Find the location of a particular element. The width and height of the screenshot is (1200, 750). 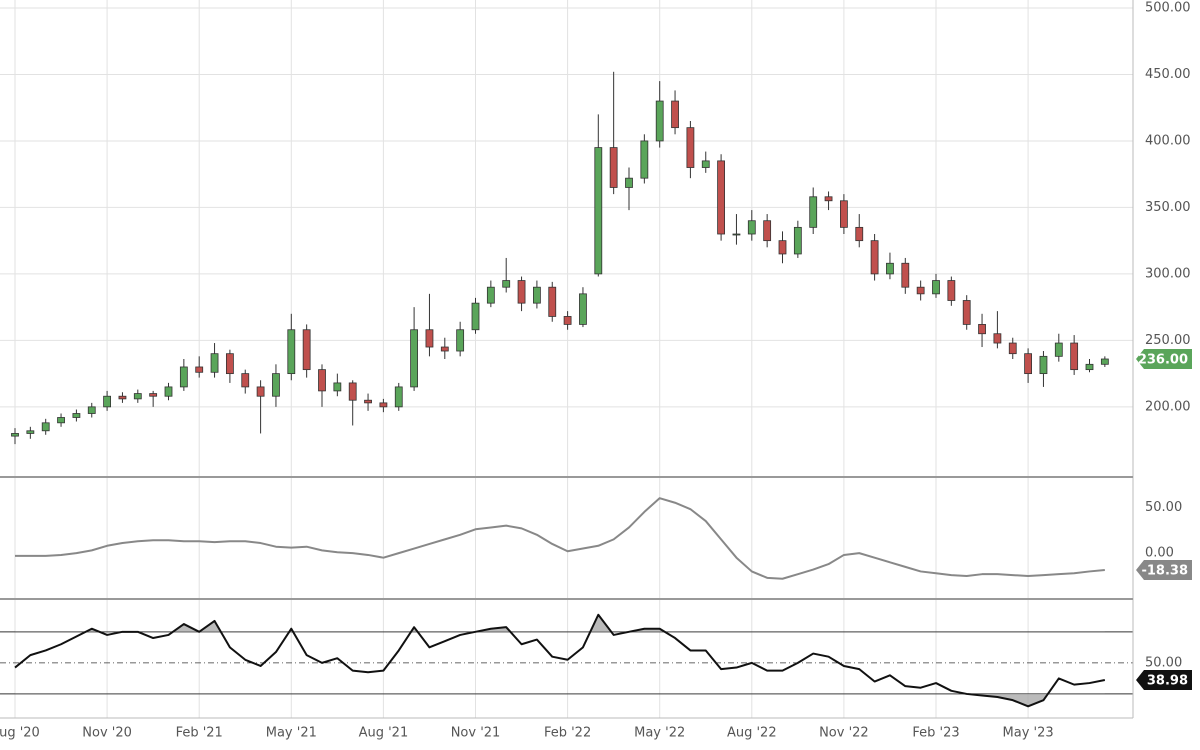

y-tick-label: 500.00 is located at coordinates (1168, 7).